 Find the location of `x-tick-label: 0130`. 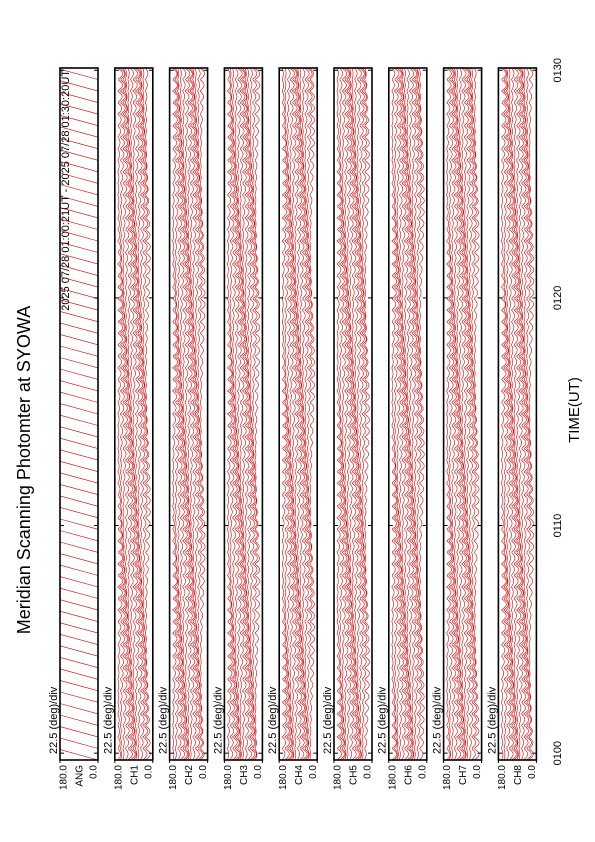

x-tick-label: 0130 is located at coordinates (558, 70).